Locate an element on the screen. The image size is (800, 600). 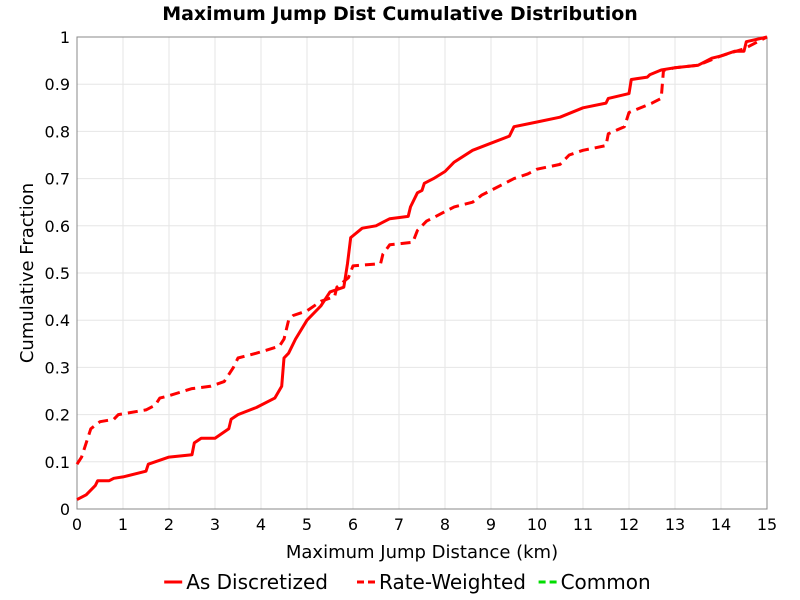
x-tick-label: 14 is located at coordinates (721, 524).